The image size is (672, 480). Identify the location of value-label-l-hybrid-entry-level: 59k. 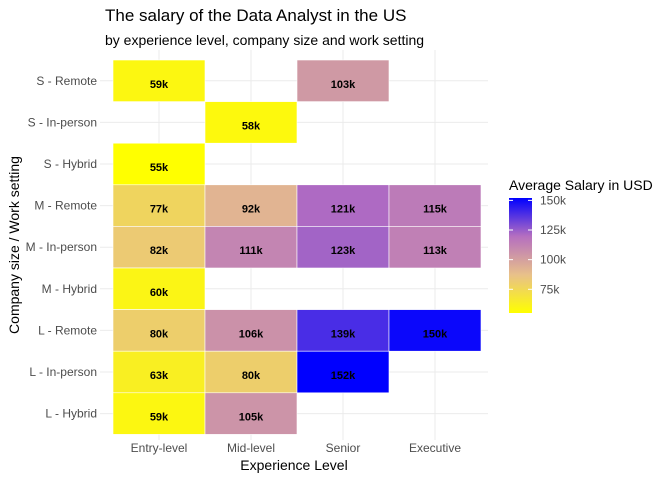
(159, 418).